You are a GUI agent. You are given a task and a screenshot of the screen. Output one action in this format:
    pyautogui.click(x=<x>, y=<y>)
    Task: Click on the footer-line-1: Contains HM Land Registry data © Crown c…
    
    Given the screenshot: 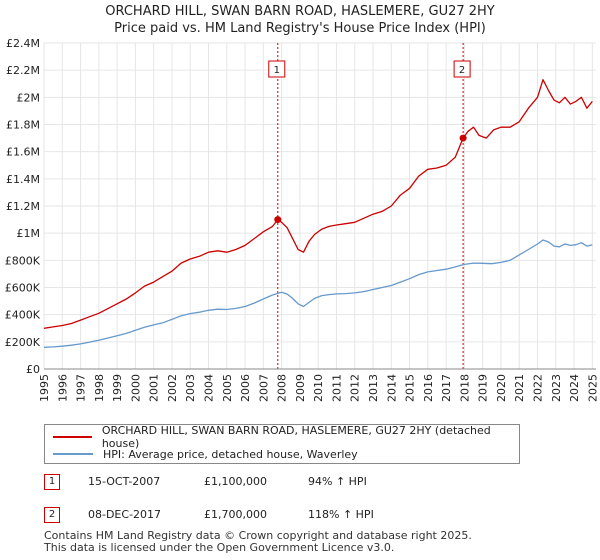 What is the action you would take?
    pyautogui.click(x=258, y=535)
    